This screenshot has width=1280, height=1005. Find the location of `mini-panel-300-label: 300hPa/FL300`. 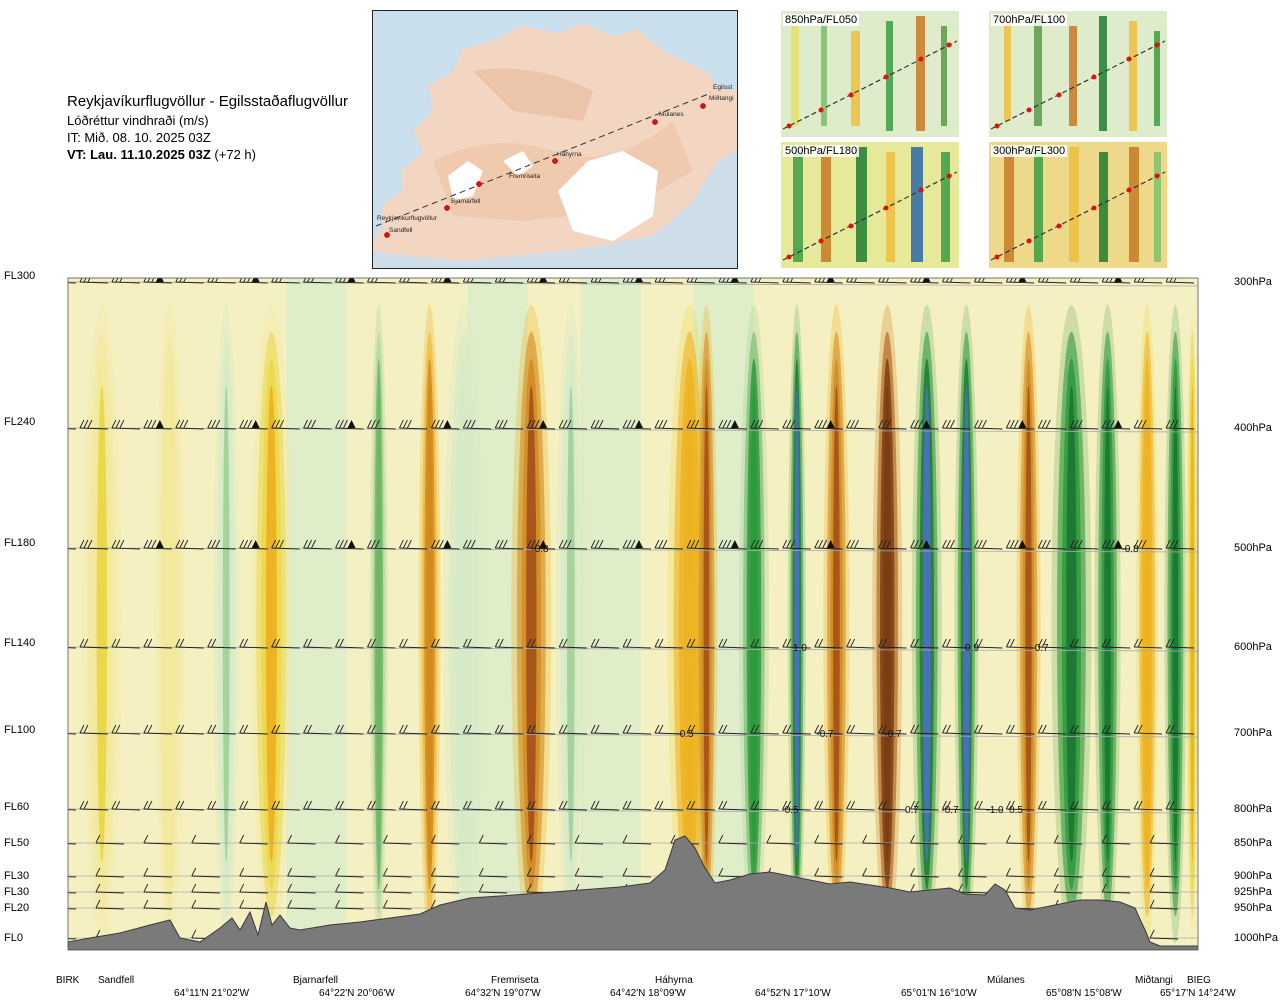

mini-panel-300-label: 300hPa/FL300 is located at coordinates (1029, 151).